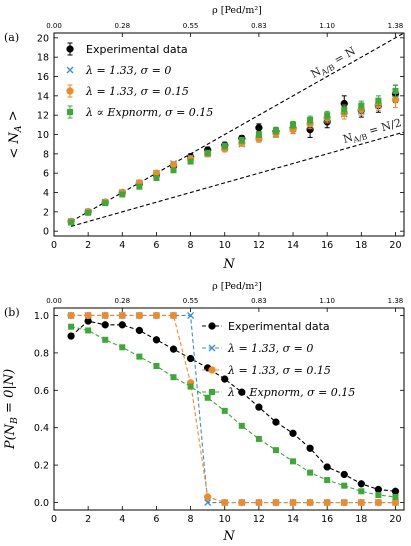 This screenshot has height=546, width=411. Describe the element at coordinates (12, 312) in the screenshot. I see `panel-label: (b)` at that location.